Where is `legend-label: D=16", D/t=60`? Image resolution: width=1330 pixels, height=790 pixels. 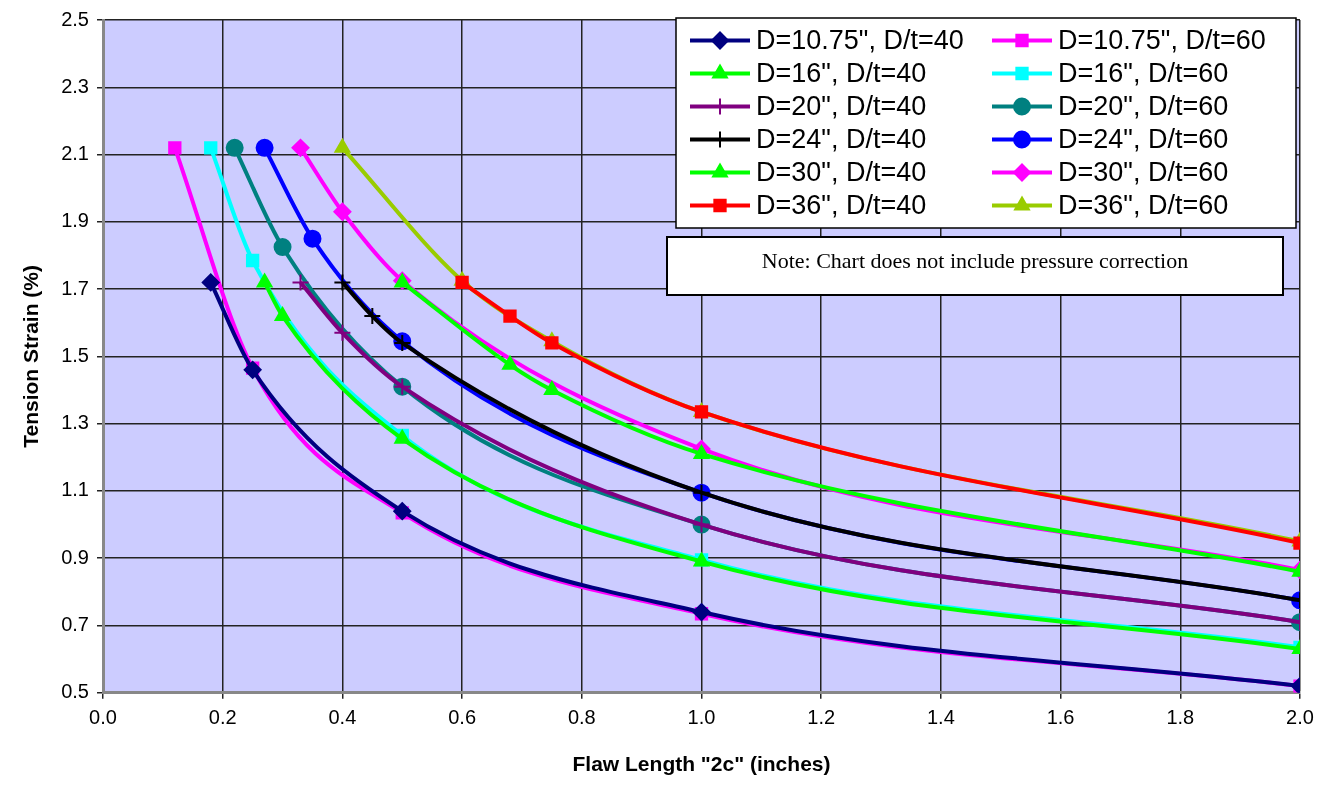
legend-label: D=16", D/t=60 is located at coordinates (1143, 72).